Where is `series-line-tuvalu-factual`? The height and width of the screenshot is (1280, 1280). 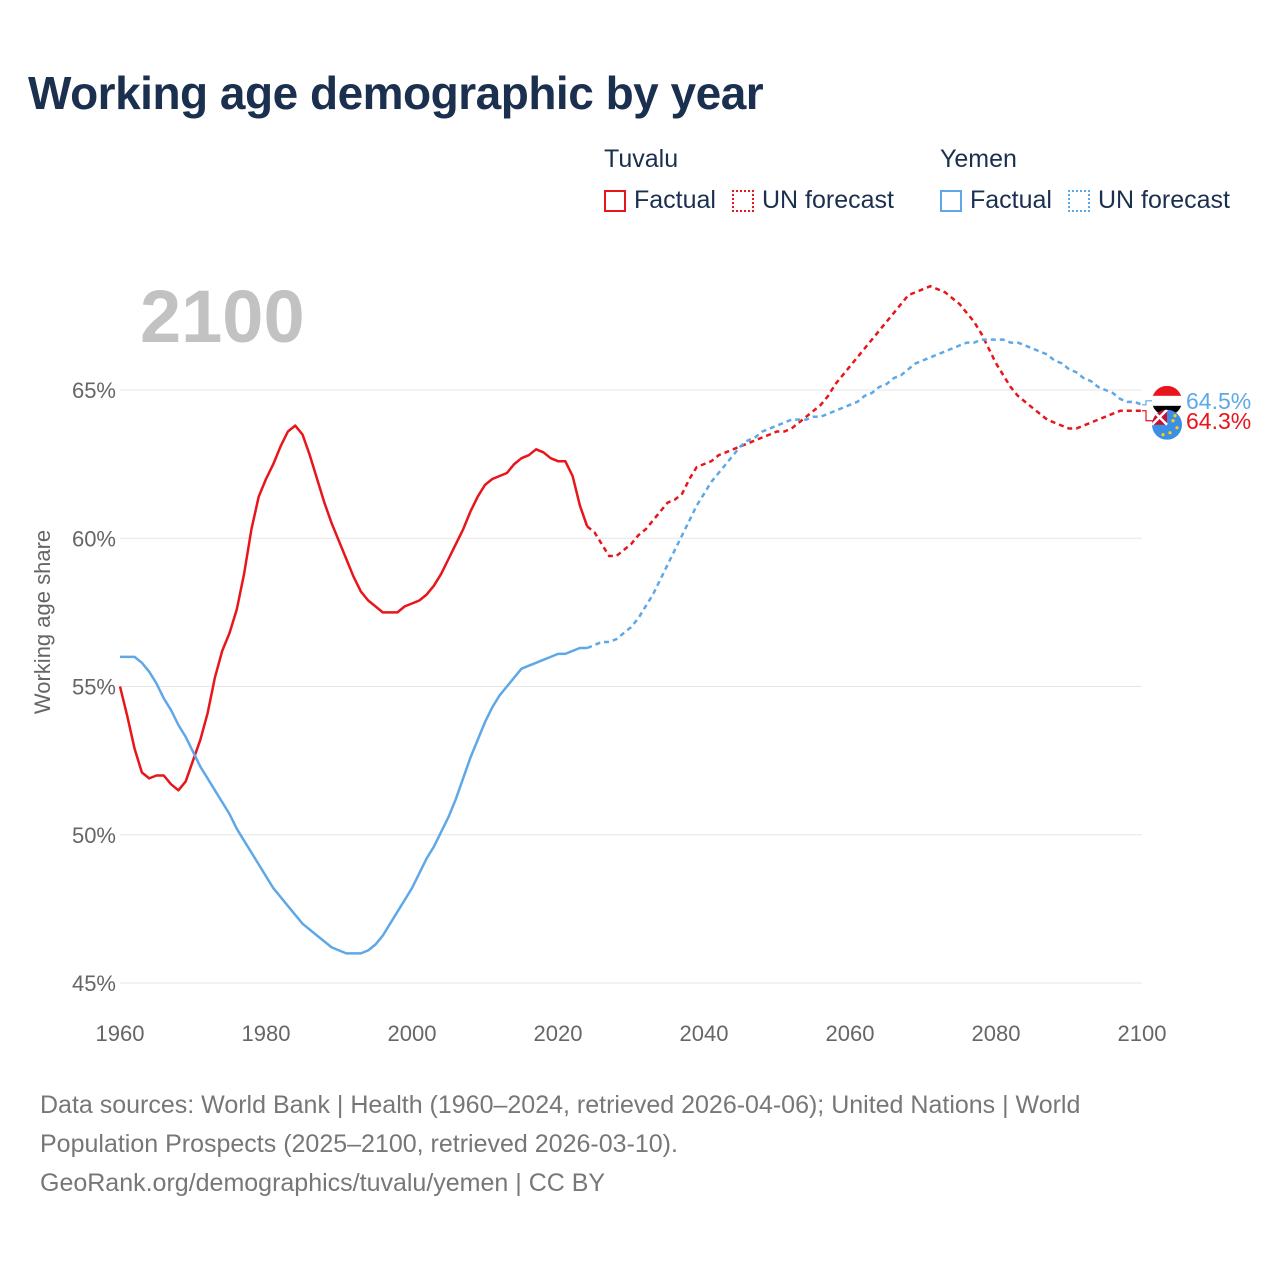 series-line-tuvalu-factual is located at coordinates (353, 608).